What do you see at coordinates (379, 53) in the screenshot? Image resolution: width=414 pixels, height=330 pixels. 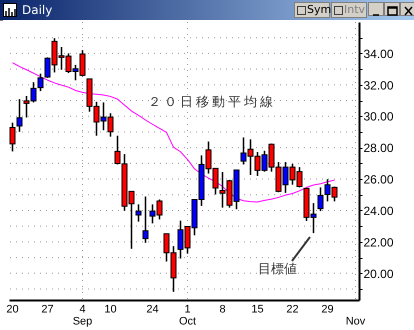 I see `y-tick-label: 34.00` at bounding box center [379, 53].